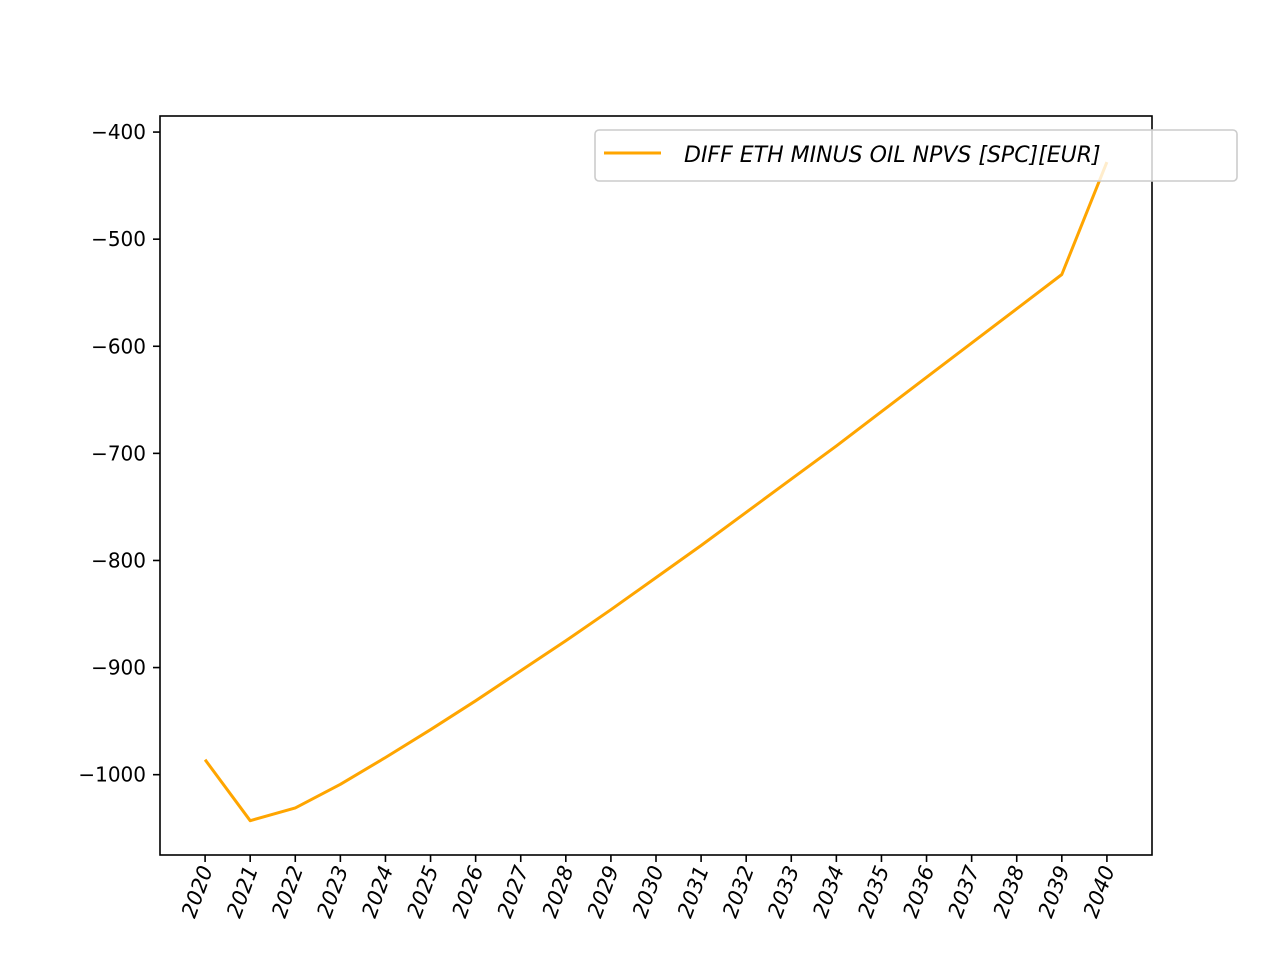 The height and width of the screenshot is (965, 1280). What do you see at coordinates (892, 155) in the screenshot?
I see `legend-label: DIFF ETH MINUS OIL NPVS [SPC][EUR]` at bounding box center [892, 155].